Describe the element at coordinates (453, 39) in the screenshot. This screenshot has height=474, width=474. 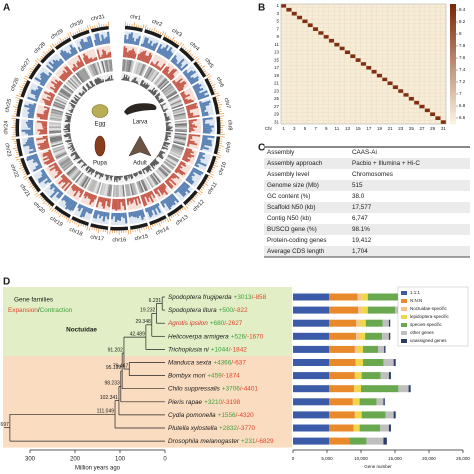
I see `colorbar-strip` at that location.